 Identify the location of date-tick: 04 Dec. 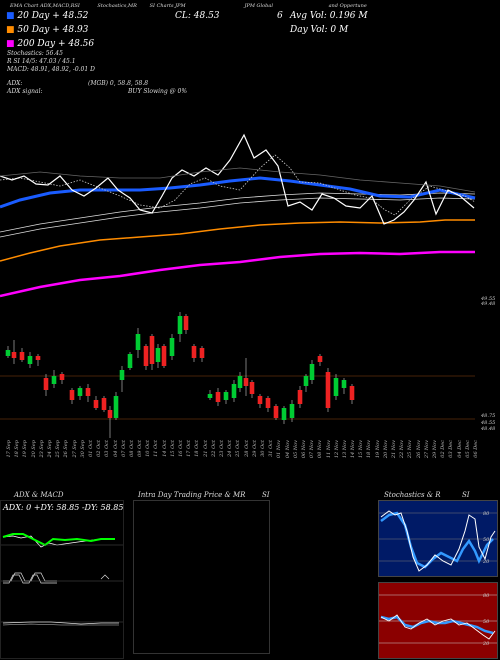
(459, 449).